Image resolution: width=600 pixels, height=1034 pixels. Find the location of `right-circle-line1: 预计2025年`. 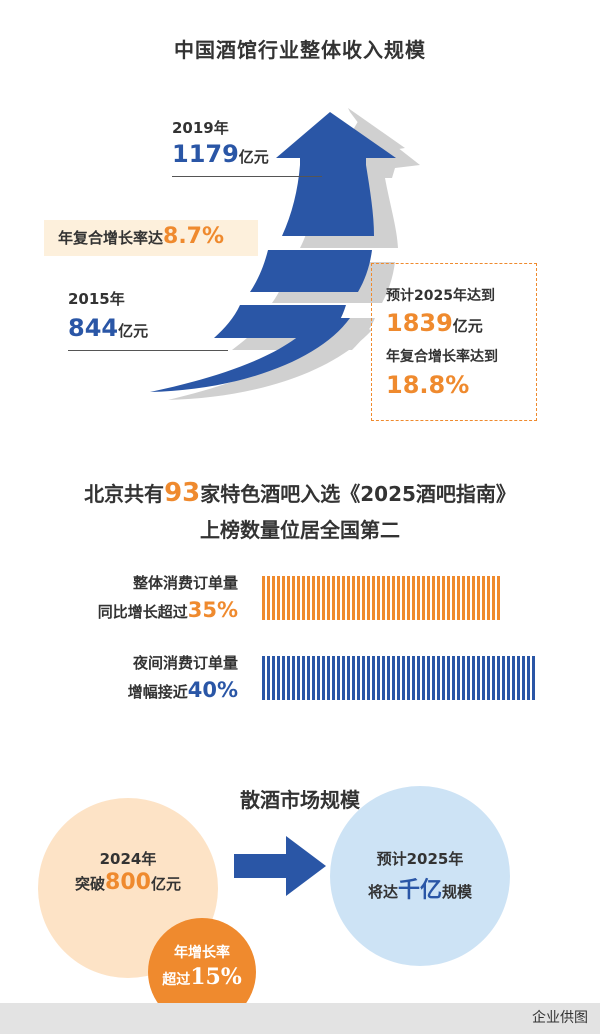

right-circle-line1: 预计2025年 is located at coordinates (420, 859).